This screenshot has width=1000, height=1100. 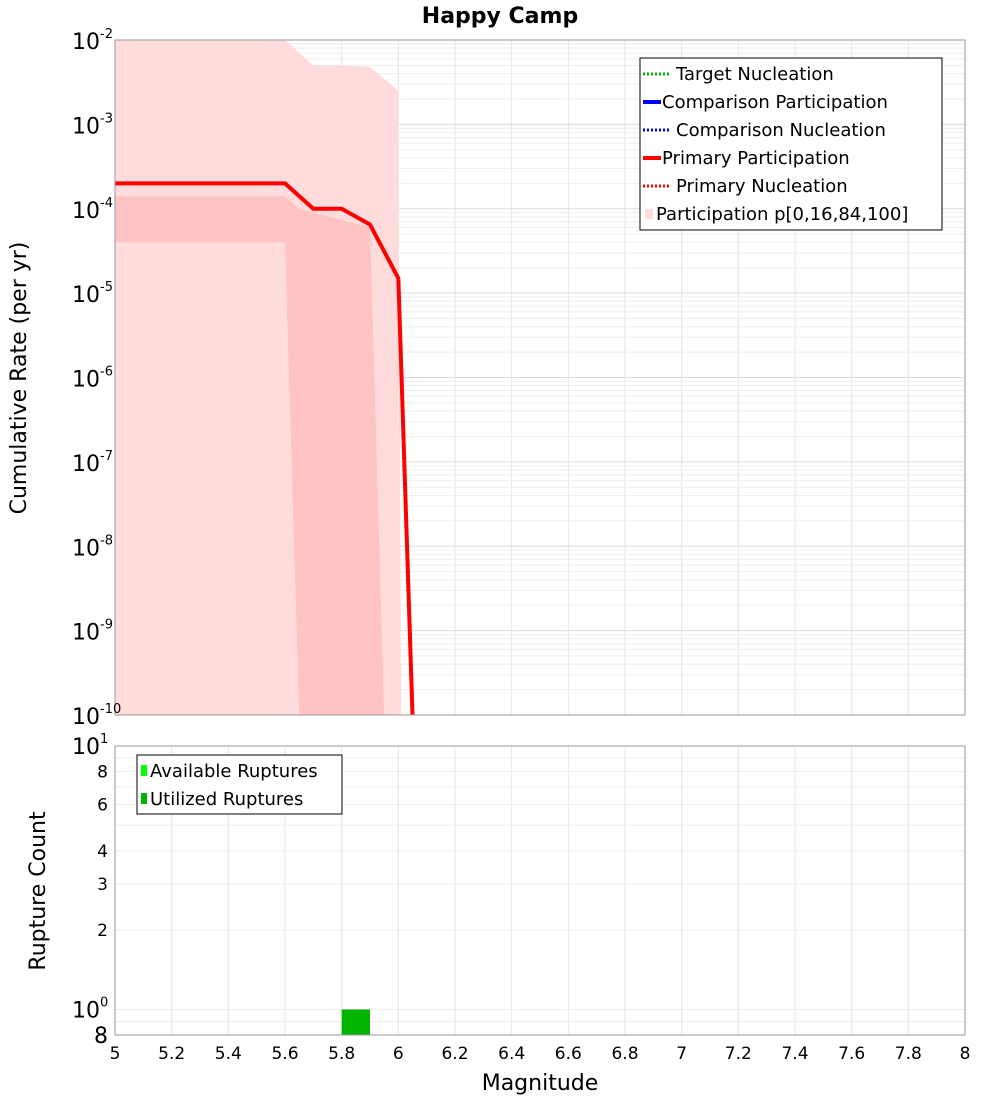 I want to click on top-y-tick-label: 10⁻¹⁰, so click(x=96, y=716).